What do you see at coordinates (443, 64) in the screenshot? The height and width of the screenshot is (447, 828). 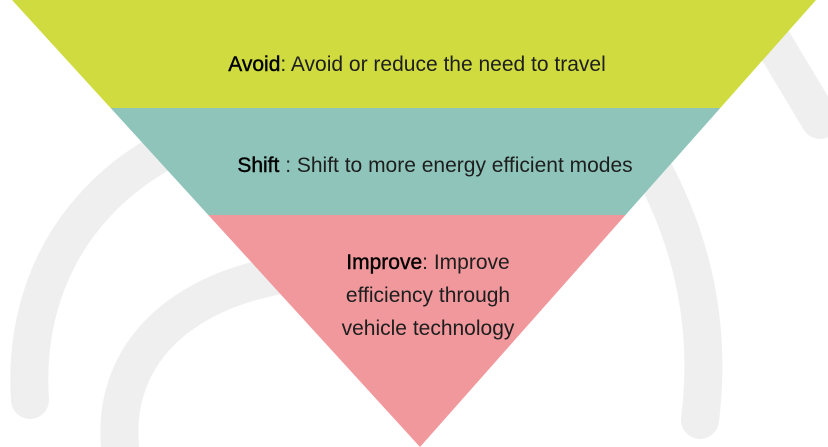 I see `description: : Avoid or reduce the need to travel` at bounding box center [443, 64].